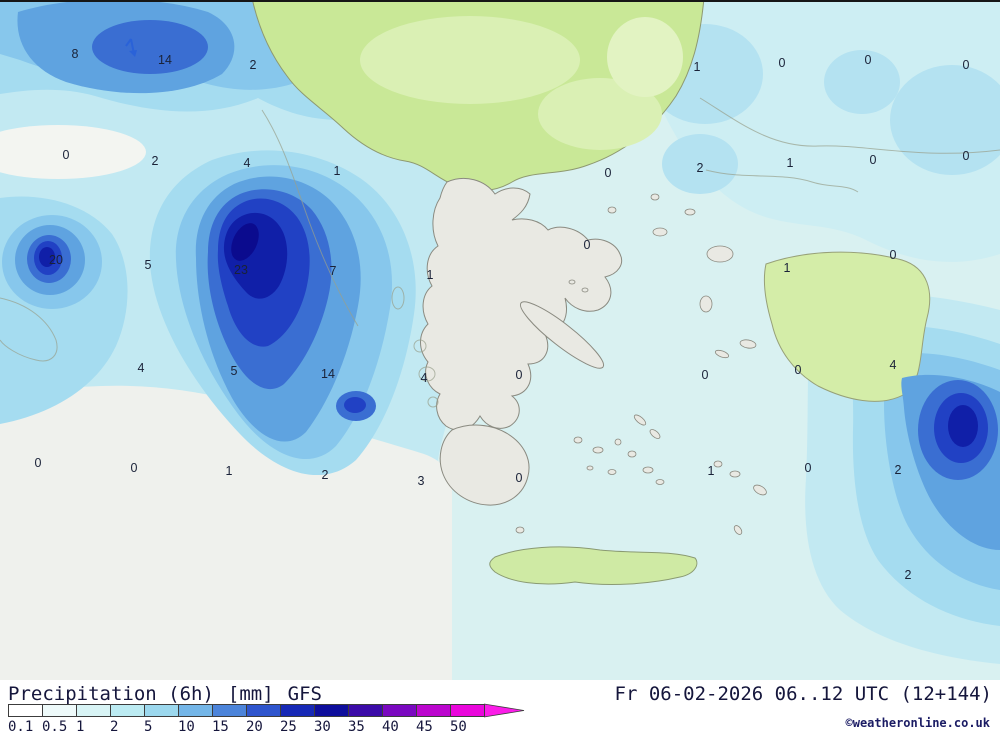 The image size is (1000, 735). What do you see at coordinates (111, 694) in the screenshot?
I see `map-title: Precipitation (6h)` at bounding box center [111, 694].